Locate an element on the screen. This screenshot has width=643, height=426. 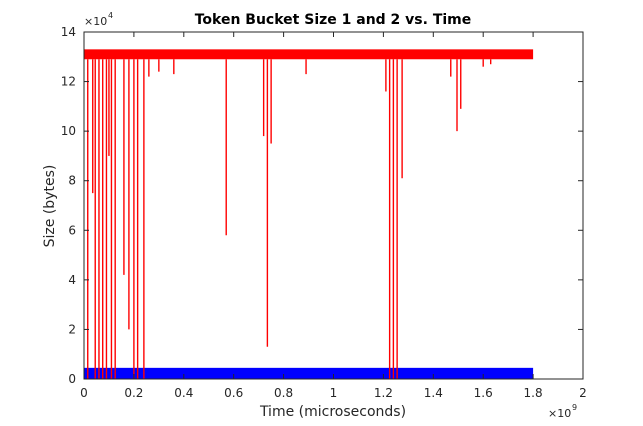
y-multiplier: ×10 4 is located at coordinates (98, 19).